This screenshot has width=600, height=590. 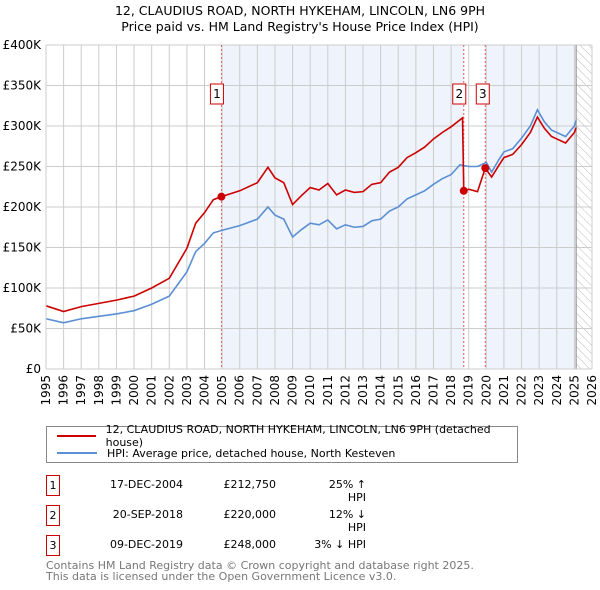 I want to click on x-tick-label: 2002, so click(x=169, y=390).